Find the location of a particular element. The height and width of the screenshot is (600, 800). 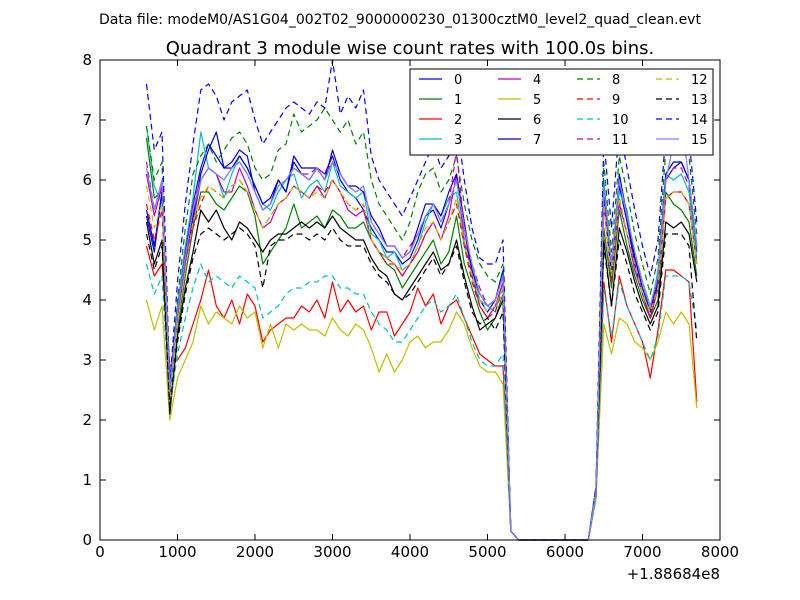

x-tick-label: 4000 is located at coordinates (410, 552).